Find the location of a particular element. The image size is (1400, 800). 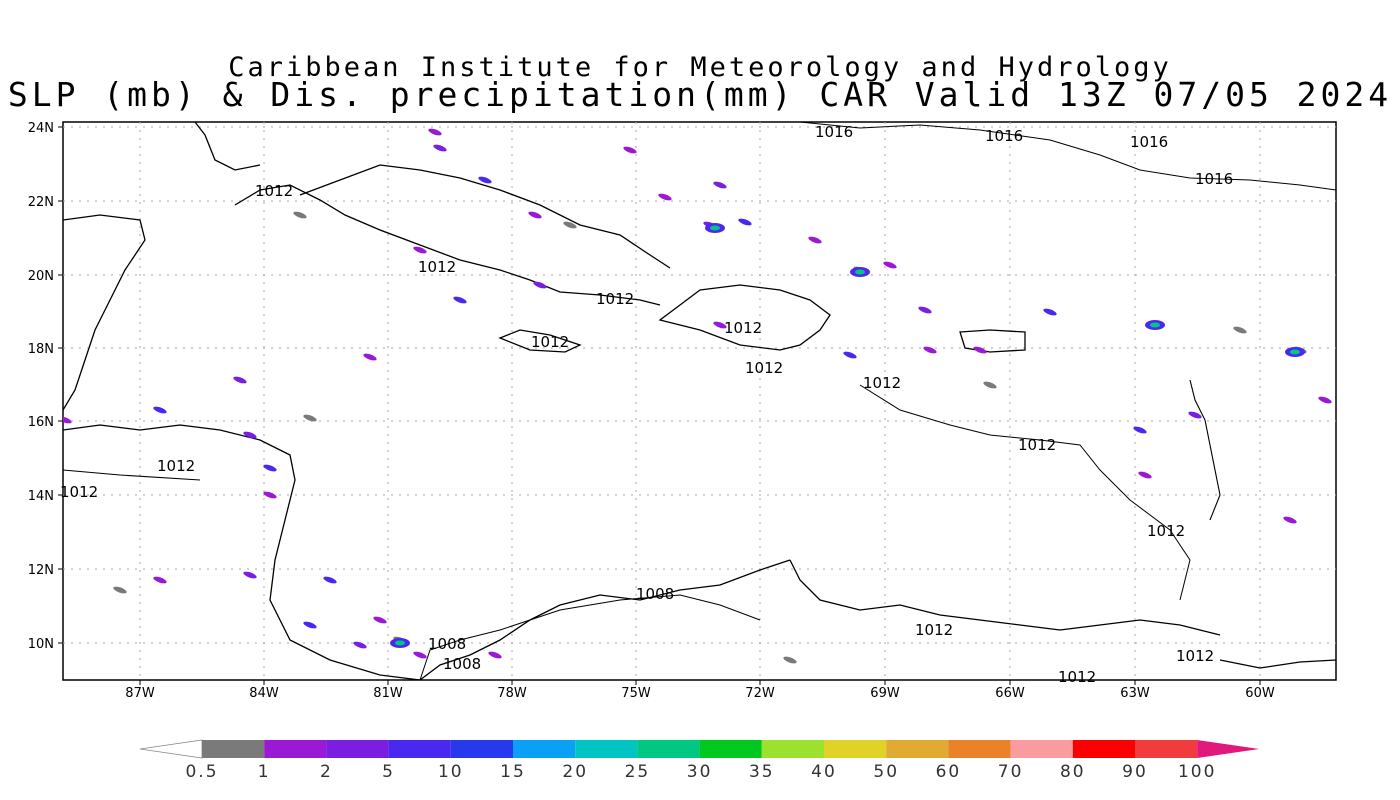

x-tick-label: 87W is located at coordinates (140, 693).